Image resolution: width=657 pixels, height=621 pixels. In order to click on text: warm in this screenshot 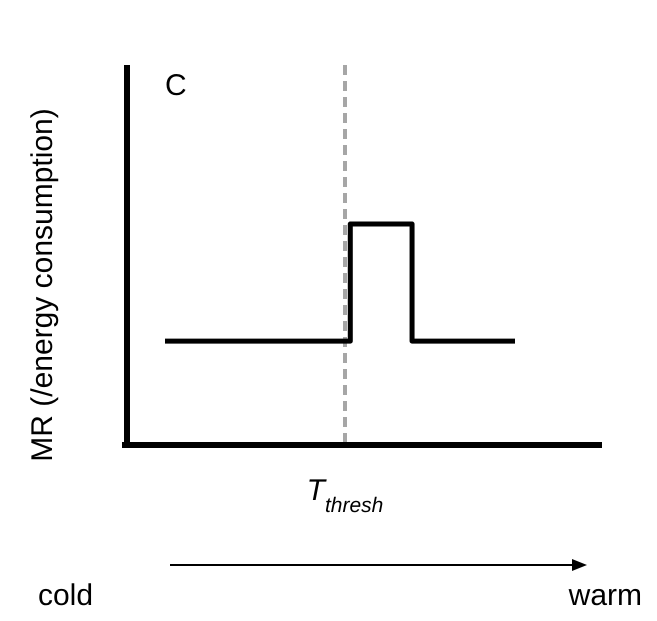, I will do `click(605, 595)`.